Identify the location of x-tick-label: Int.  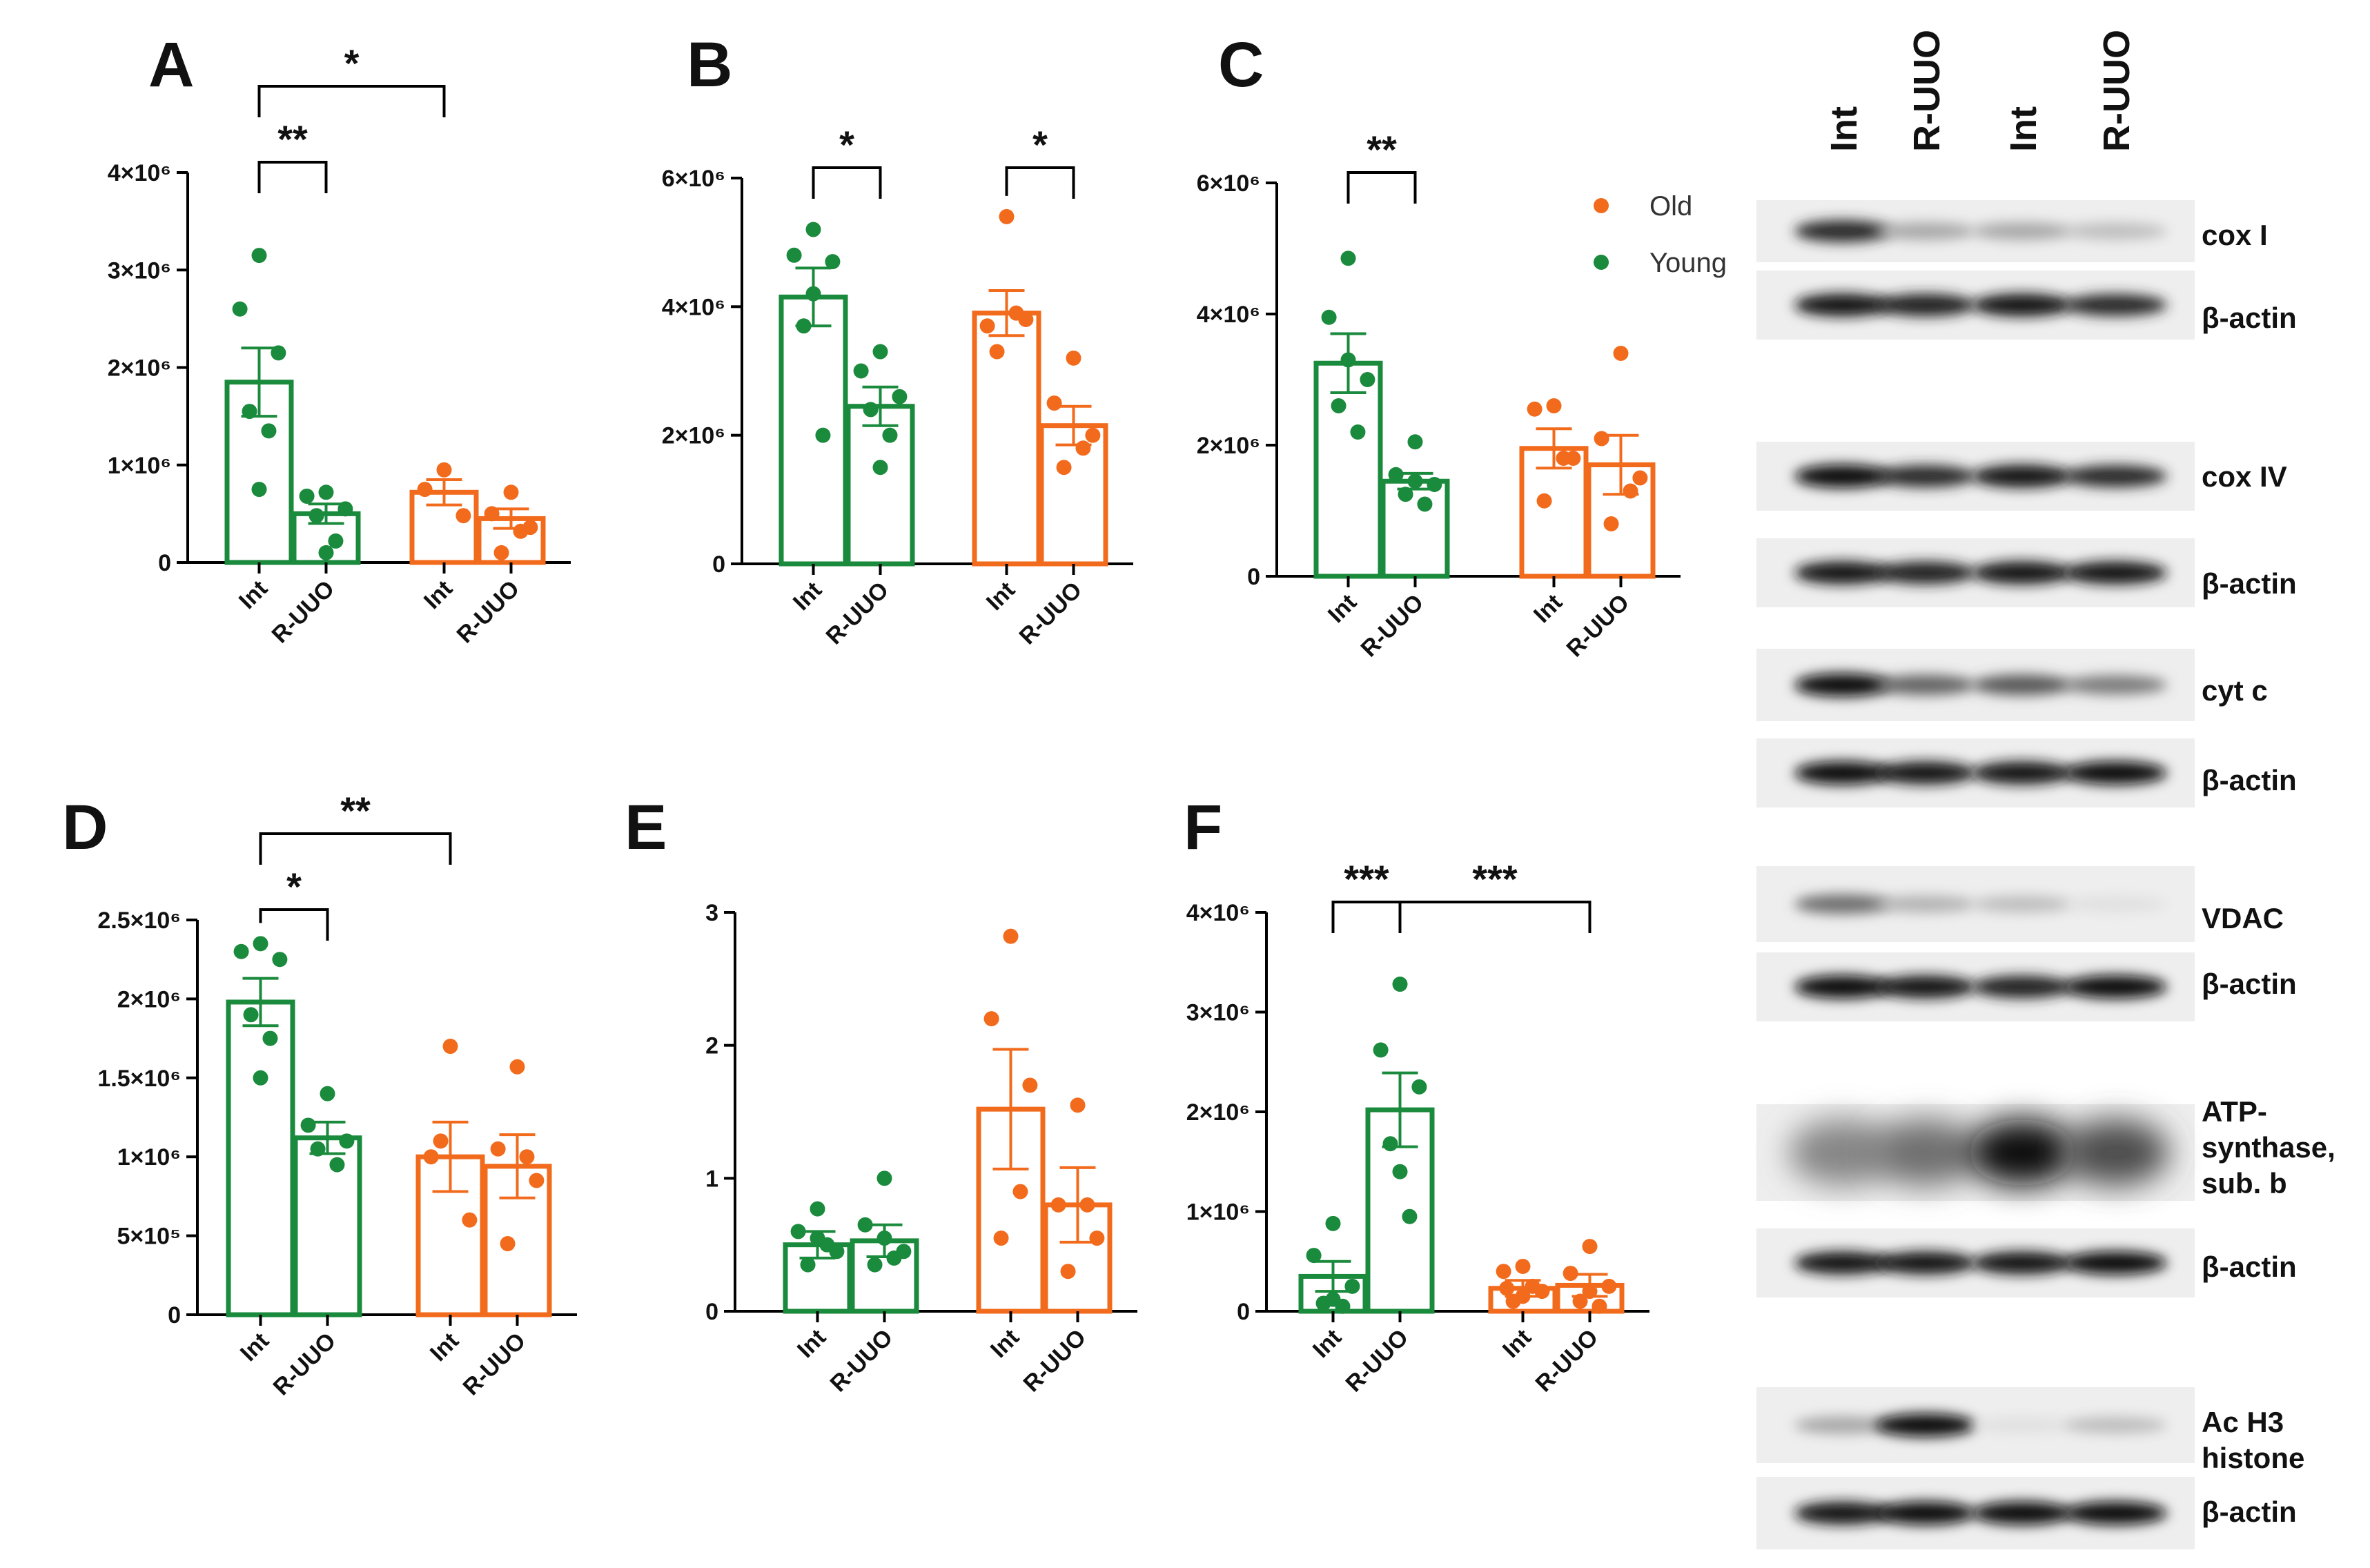
(1517, 1343).